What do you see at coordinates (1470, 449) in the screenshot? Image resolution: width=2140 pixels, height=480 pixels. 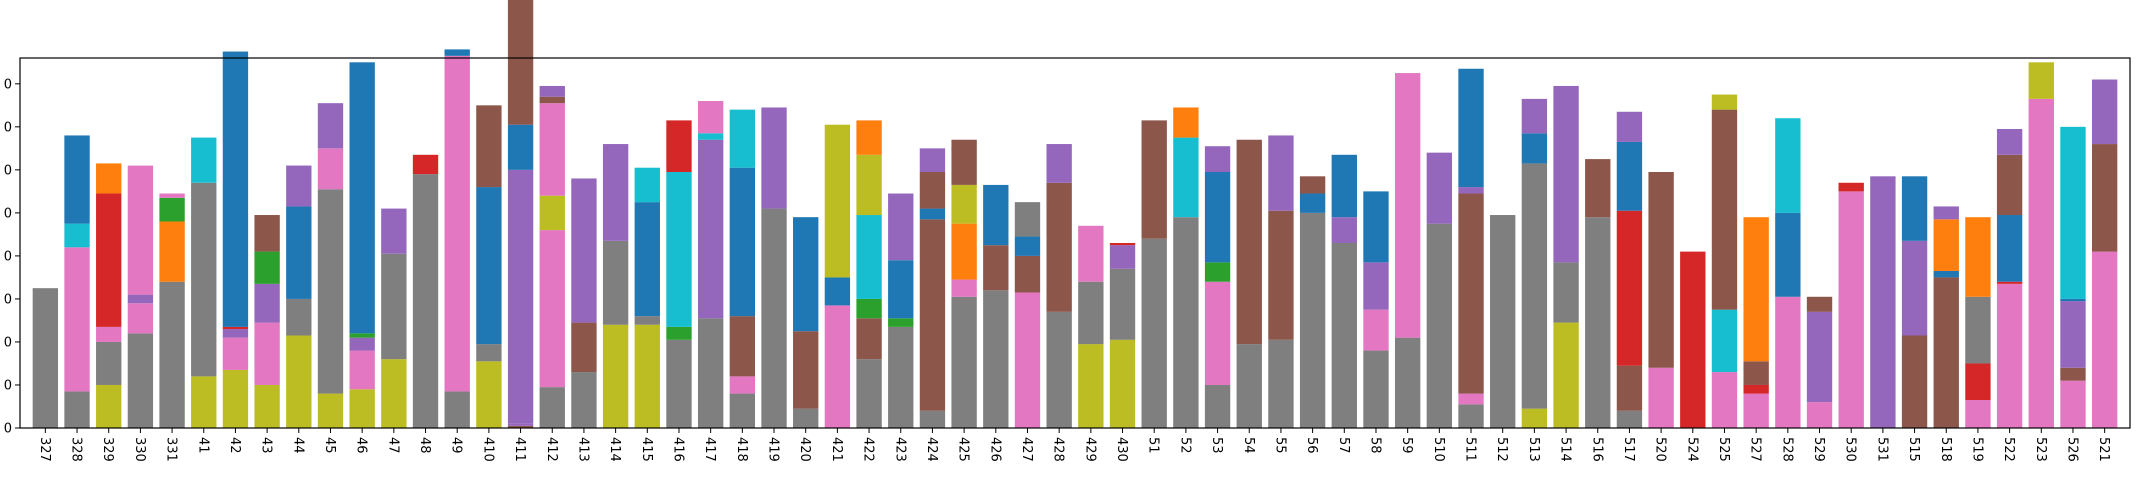 I see `x-tick-label-511: 511` at bounding box center [1470, 449].